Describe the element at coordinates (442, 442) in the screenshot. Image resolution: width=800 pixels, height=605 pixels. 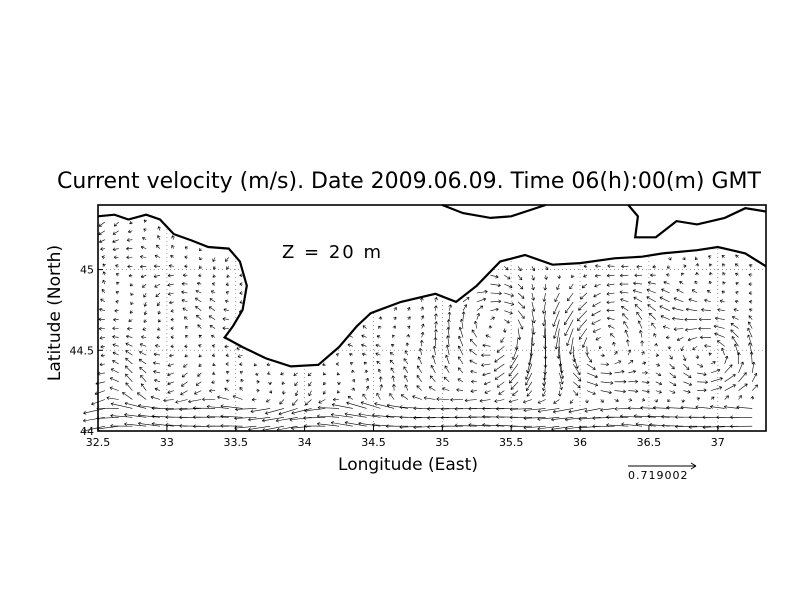
I see `x-tick-label-5: 35` at that location.